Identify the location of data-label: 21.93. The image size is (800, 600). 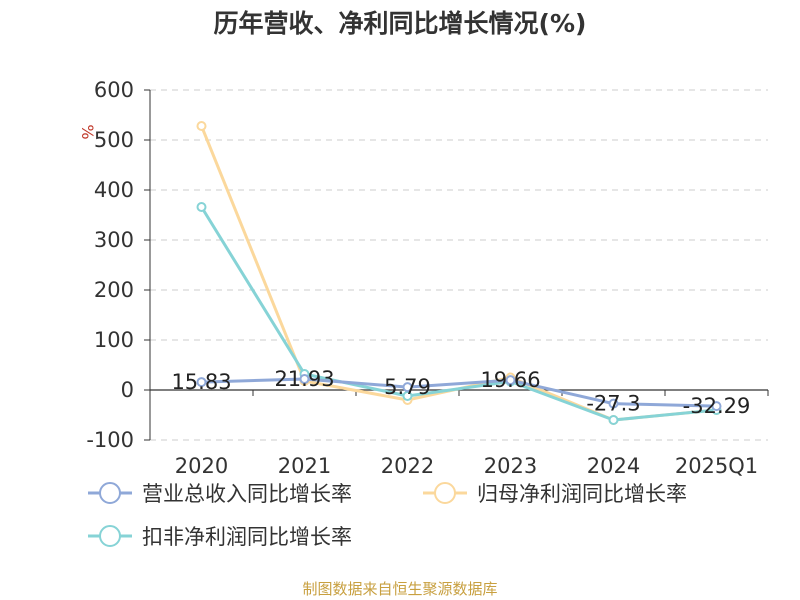
(304, 379).